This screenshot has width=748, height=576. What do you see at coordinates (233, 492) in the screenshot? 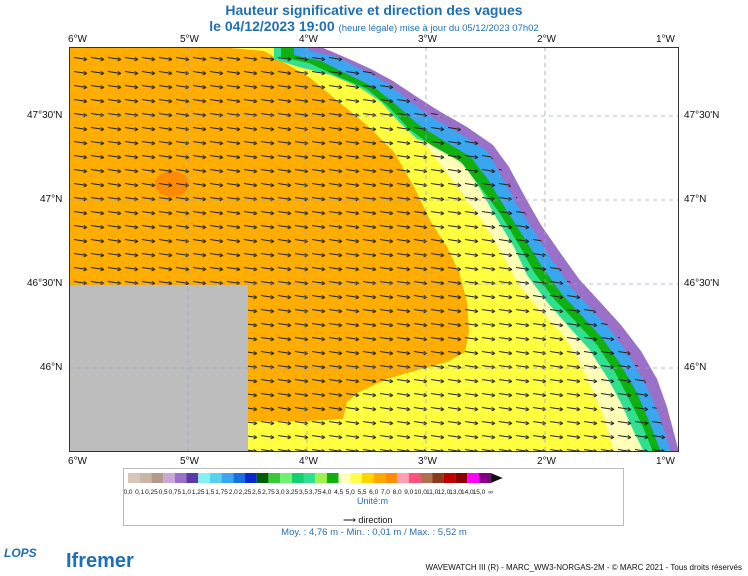
I see `legend-tick-label: 2,0` at bounding box center [233, 492].